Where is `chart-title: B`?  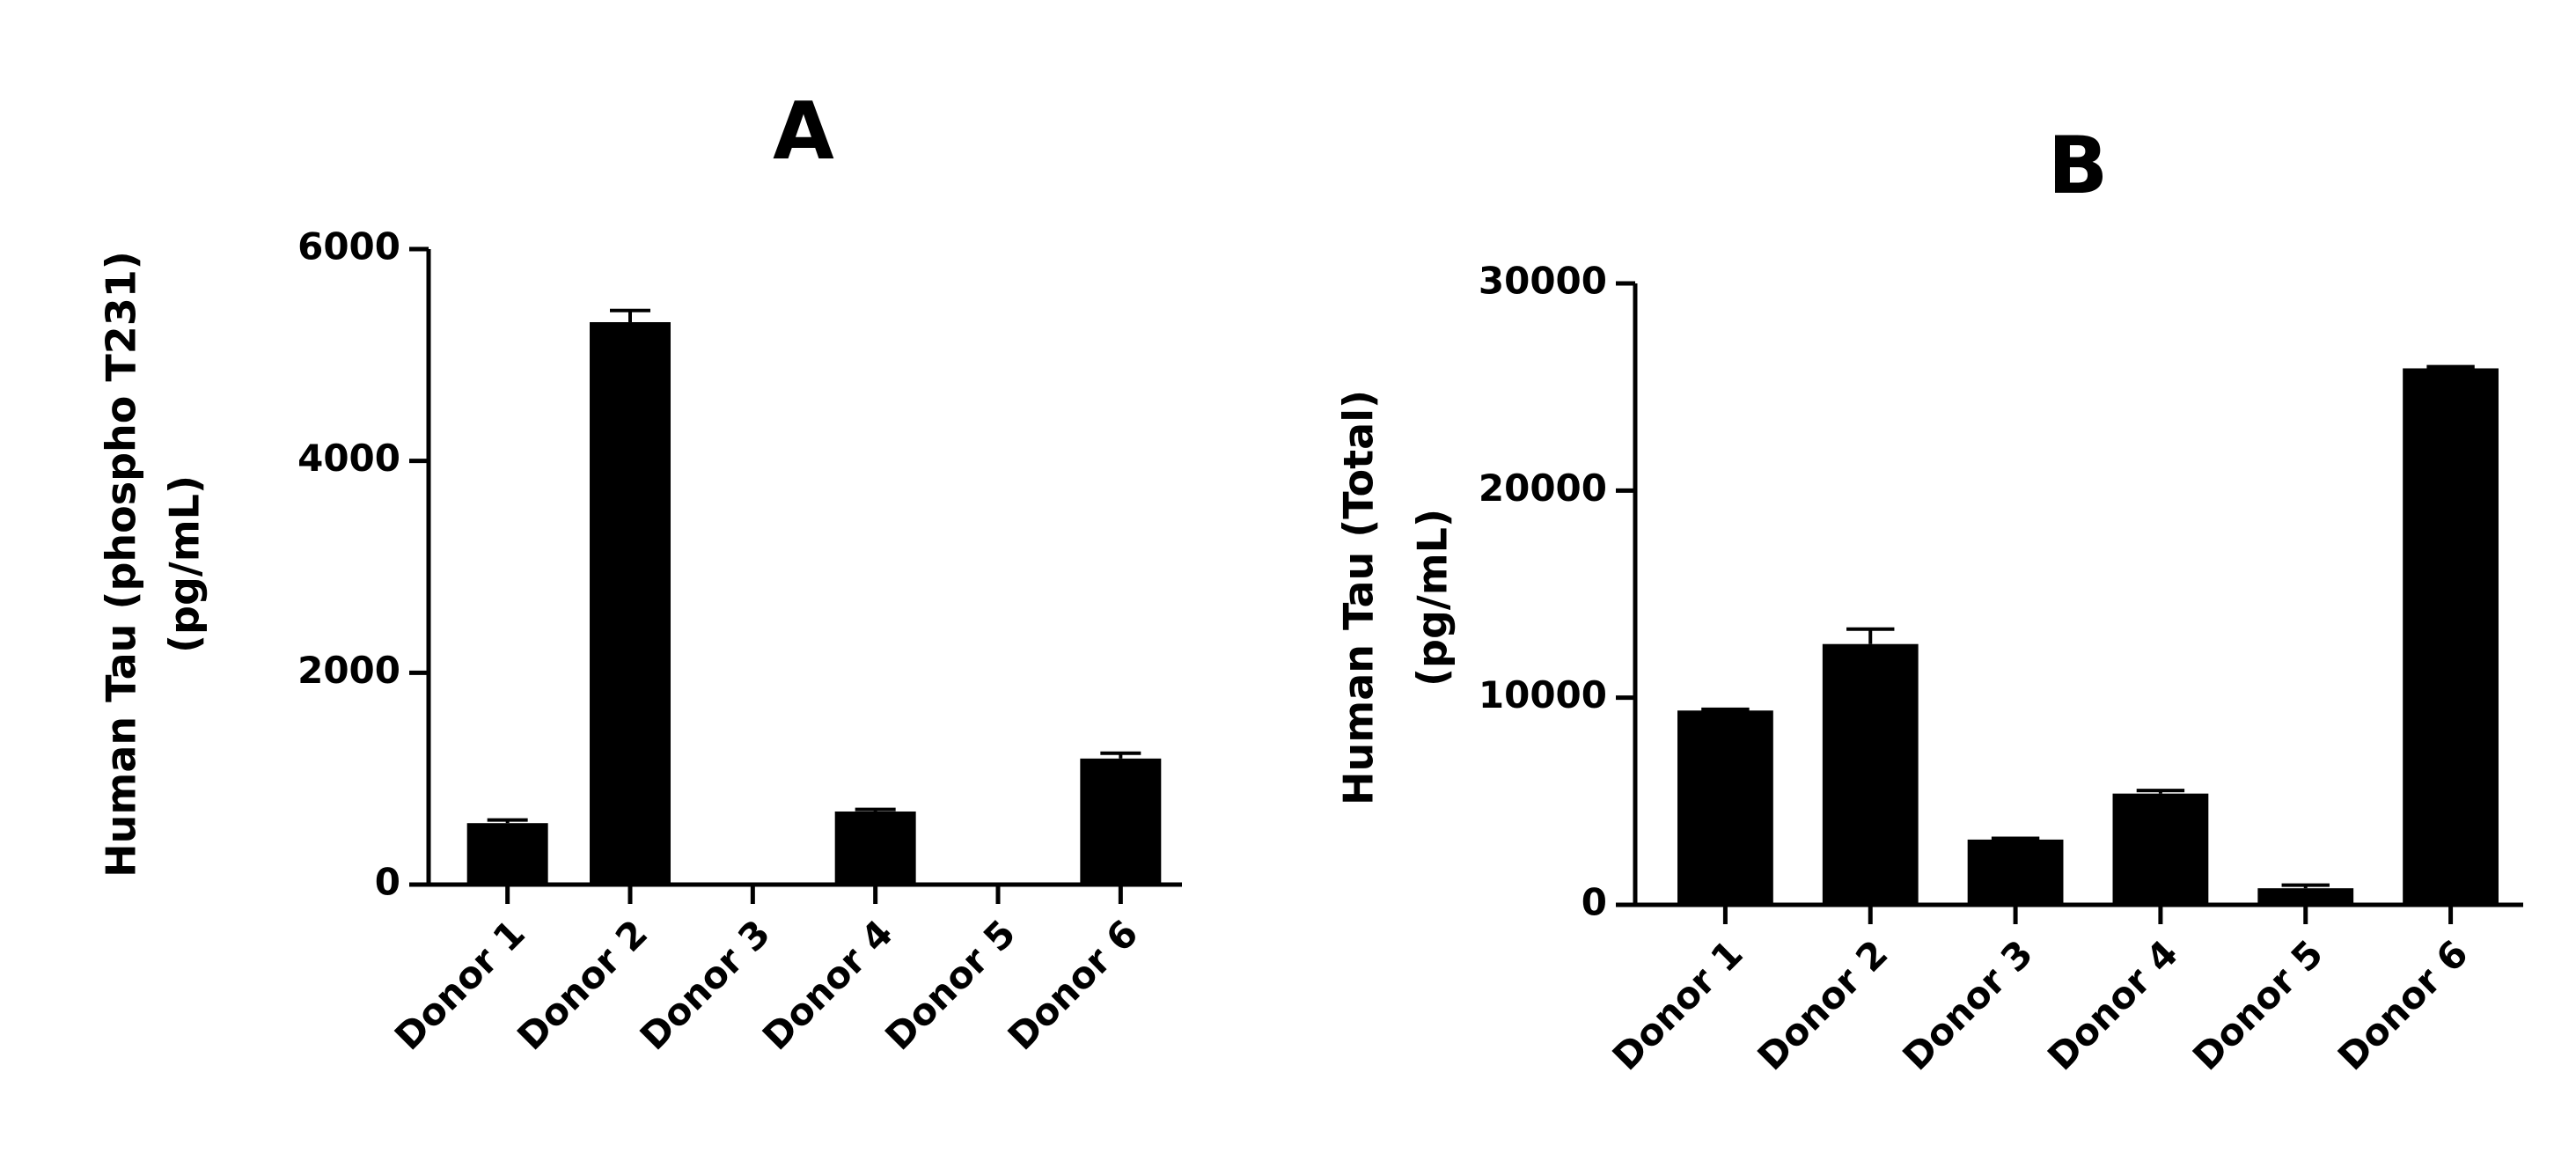 chart-title: B is located at coordinates (2078, 166).